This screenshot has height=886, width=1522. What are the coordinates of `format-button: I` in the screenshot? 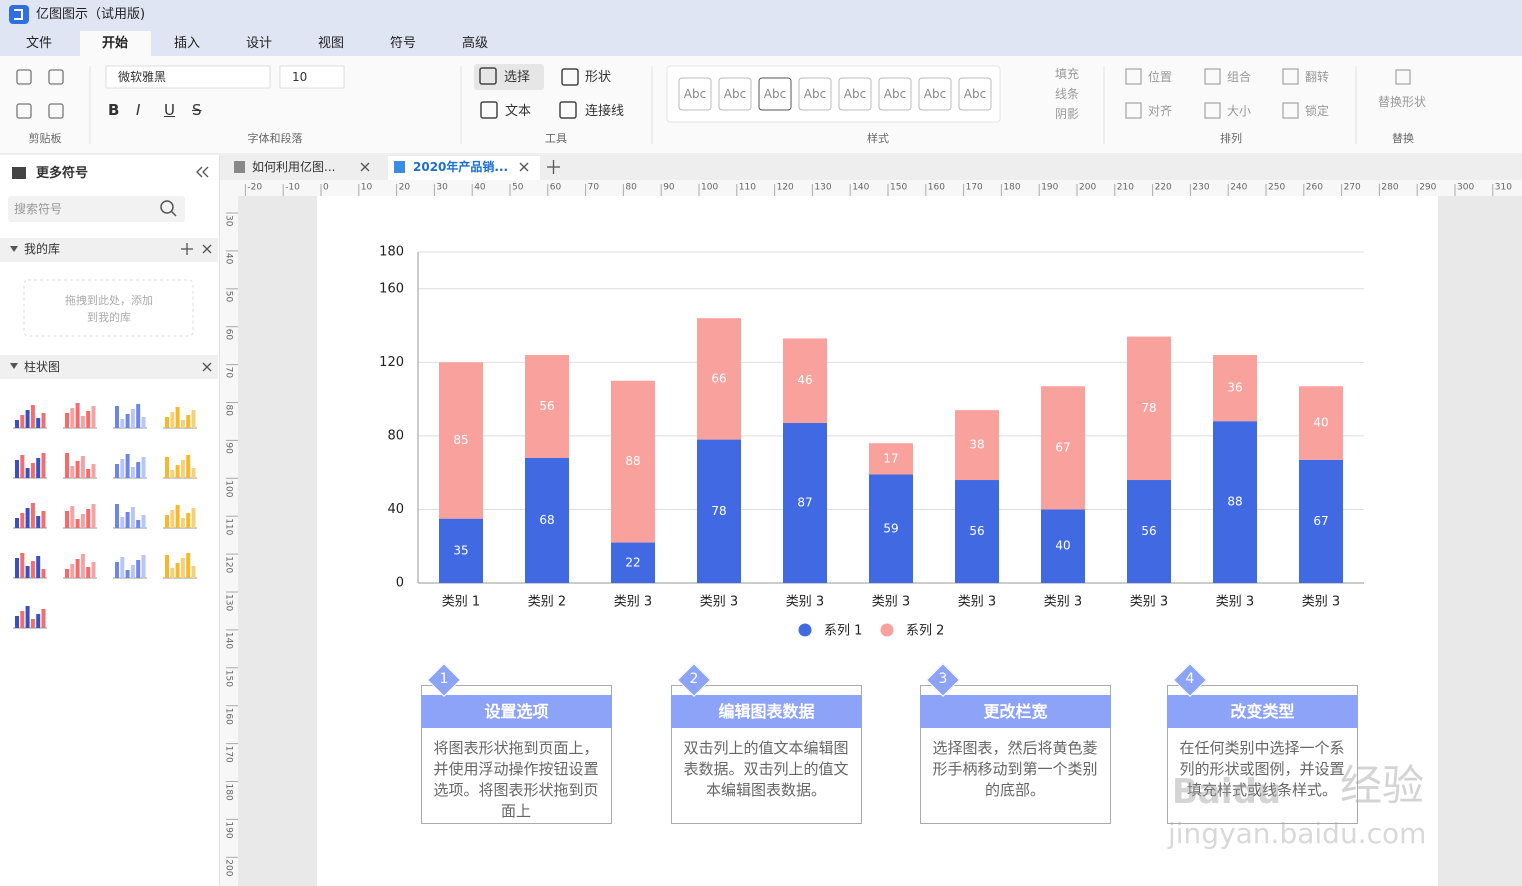 It's located at (138, 110).